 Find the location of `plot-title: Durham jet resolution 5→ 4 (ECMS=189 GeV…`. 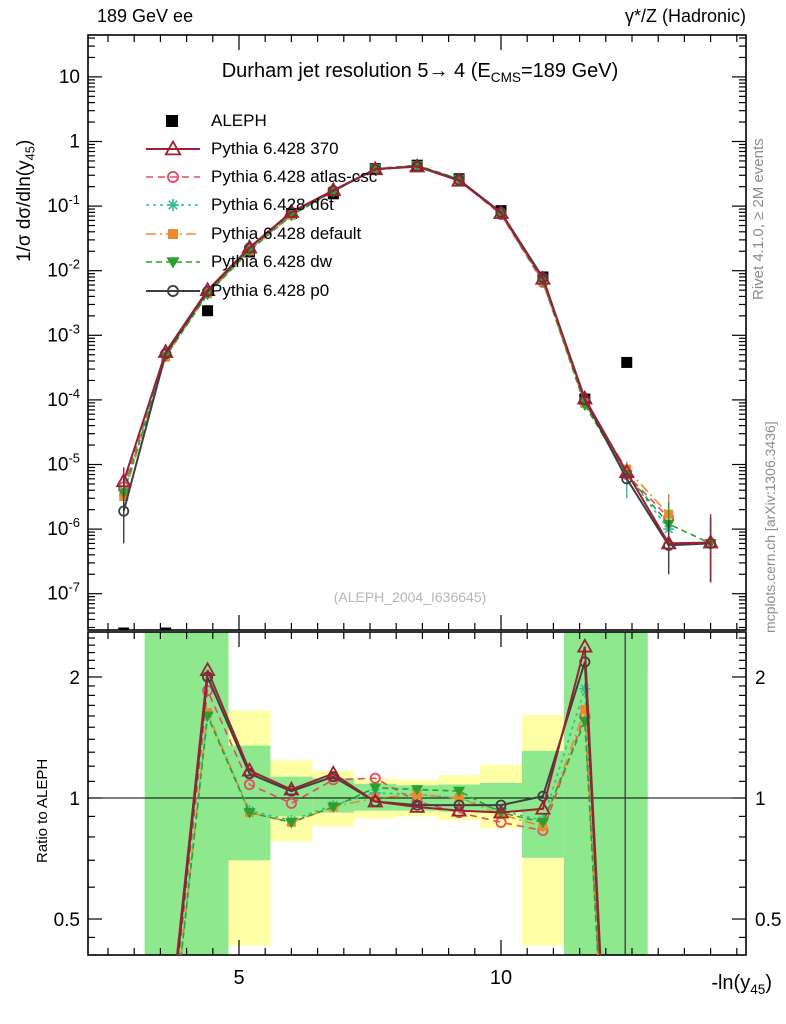

plot-title: Durham jet resolution 5→ 4 (ECMS=189 GeV… is located at coordinates (420, 72).